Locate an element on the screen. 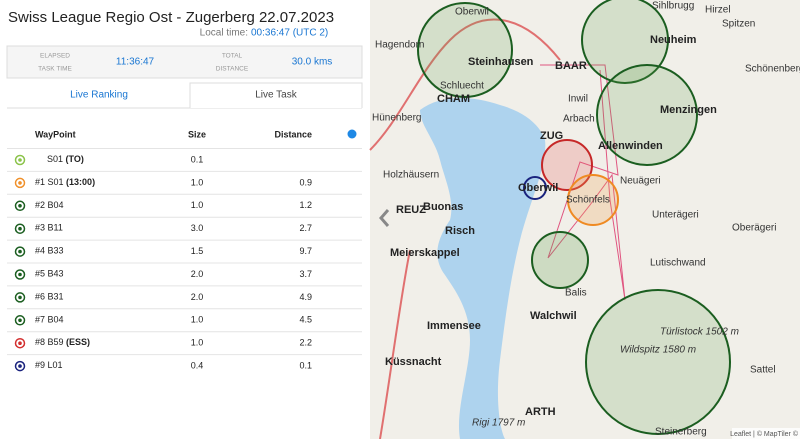 The image size is (800, 444). waypoint-distance: 3.7 is located at coordinates (305, 274).